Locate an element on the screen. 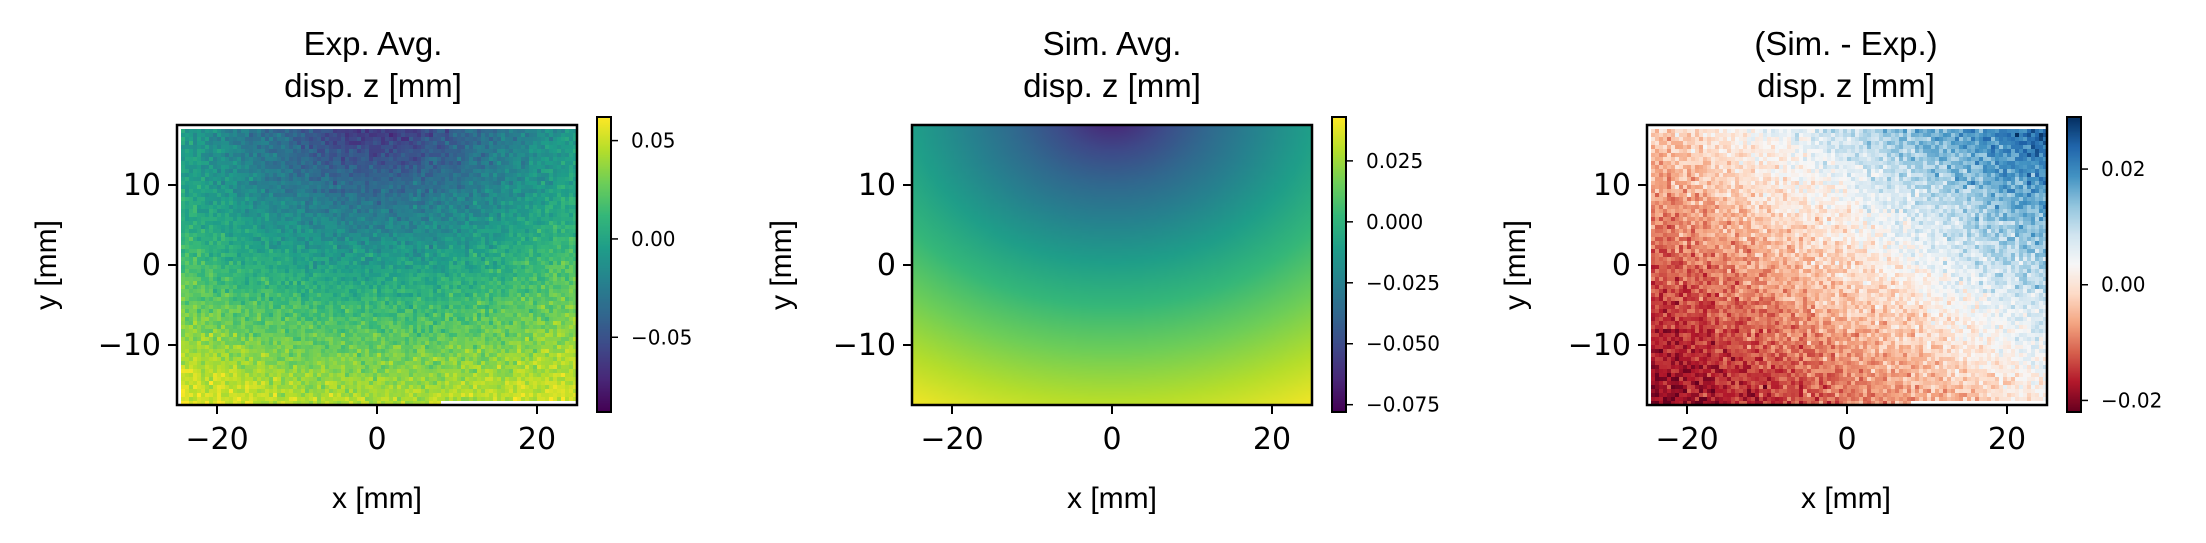 The height and width of the screenshot is (543, 2206). sim-title-line-1: Sim. Avg. is located at coordinates (1112, 43).